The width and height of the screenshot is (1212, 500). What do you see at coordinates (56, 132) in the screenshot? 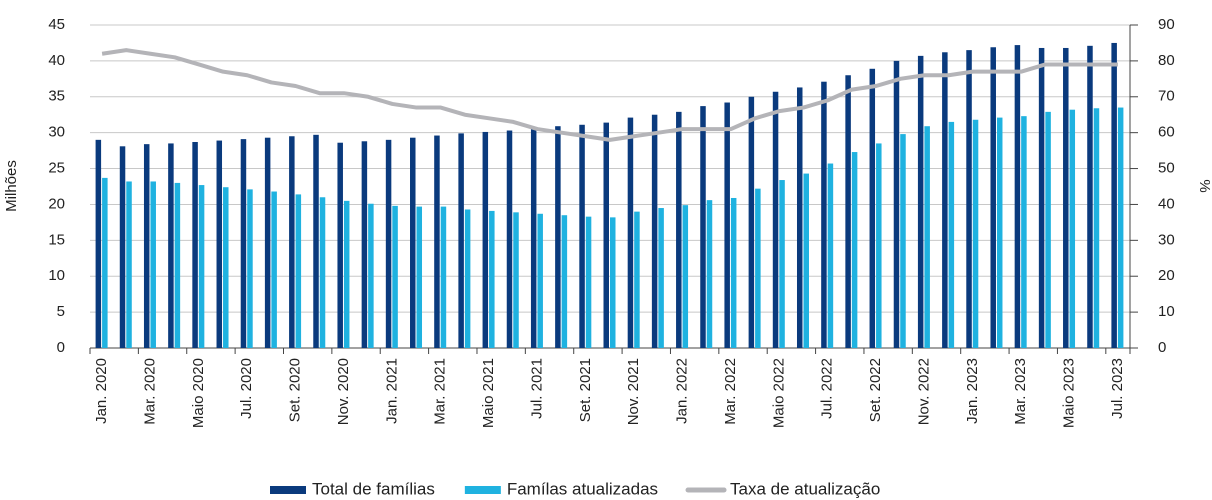
I see `y-tick-label: 30` at bounding box center [56, 132].